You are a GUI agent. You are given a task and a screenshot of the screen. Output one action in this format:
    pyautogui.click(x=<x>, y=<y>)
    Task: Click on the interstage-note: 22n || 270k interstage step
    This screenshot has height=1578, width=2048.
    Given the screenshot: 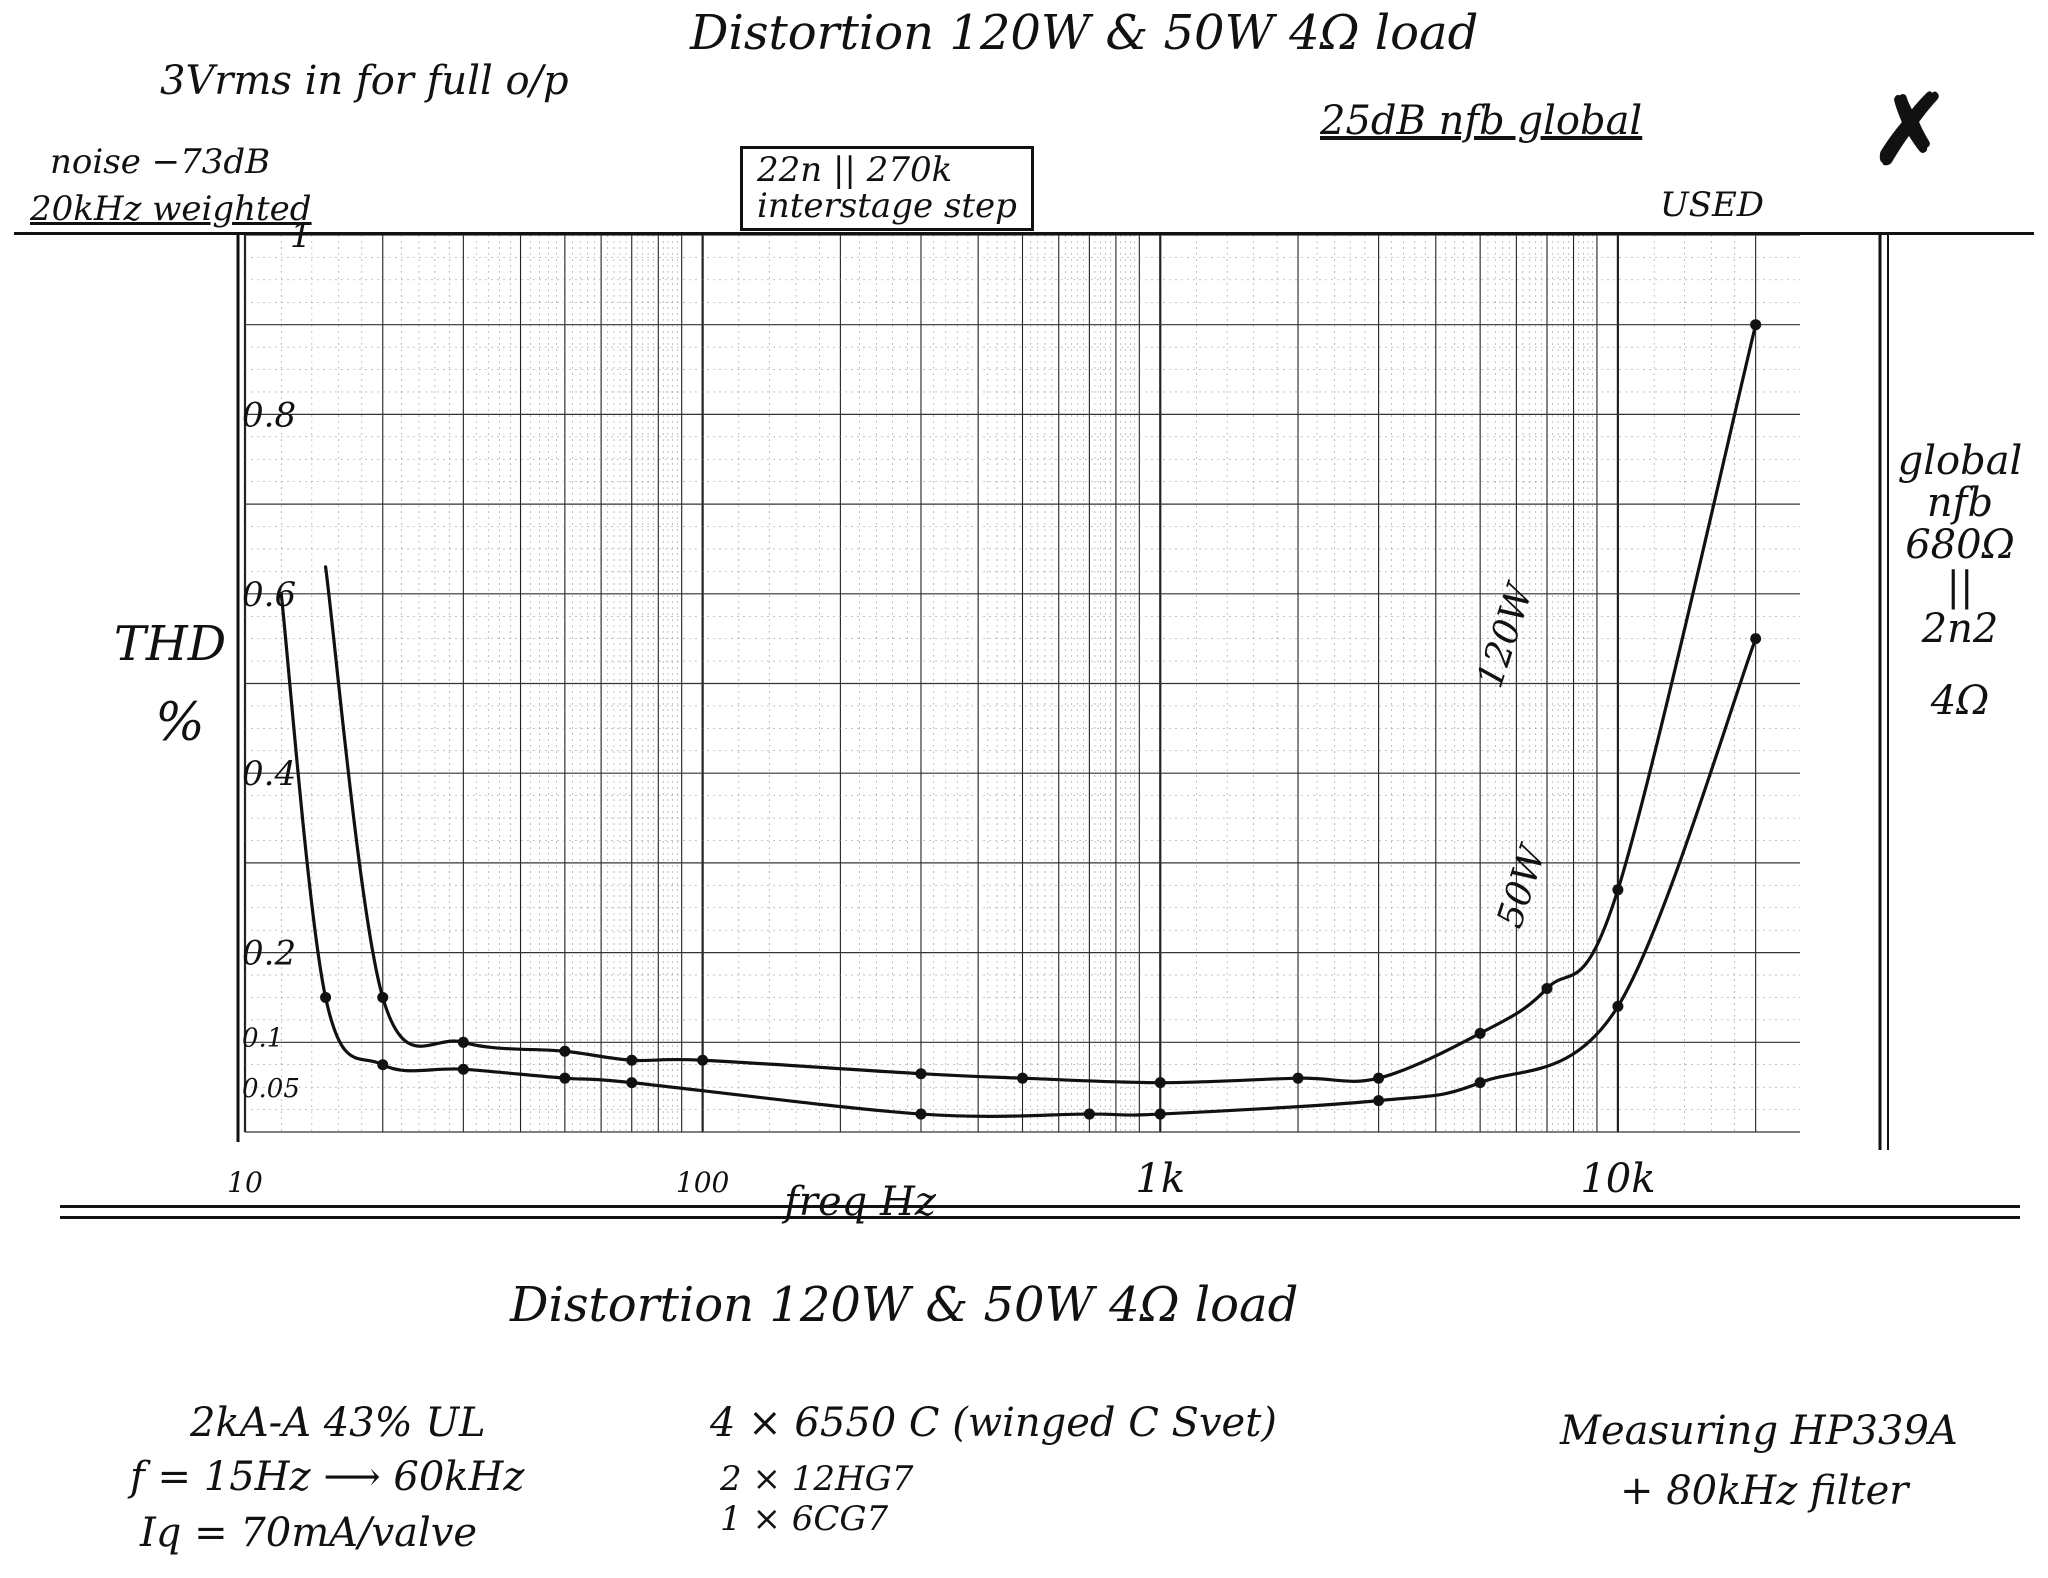 What is the action you would take?
    pyautogui.click(x=887, y=189)
    